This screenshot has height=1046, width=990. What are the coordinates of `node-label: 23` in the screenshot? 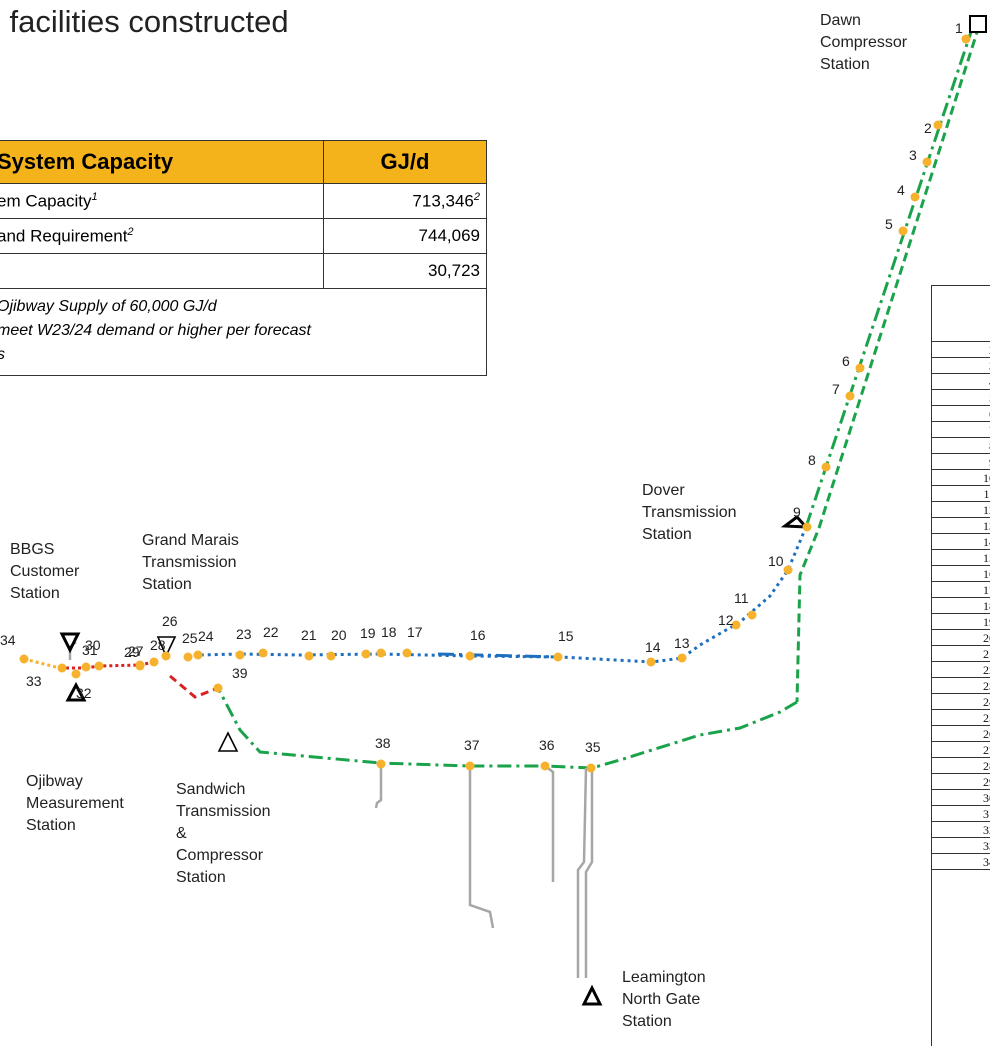 It's located at (244, 634).